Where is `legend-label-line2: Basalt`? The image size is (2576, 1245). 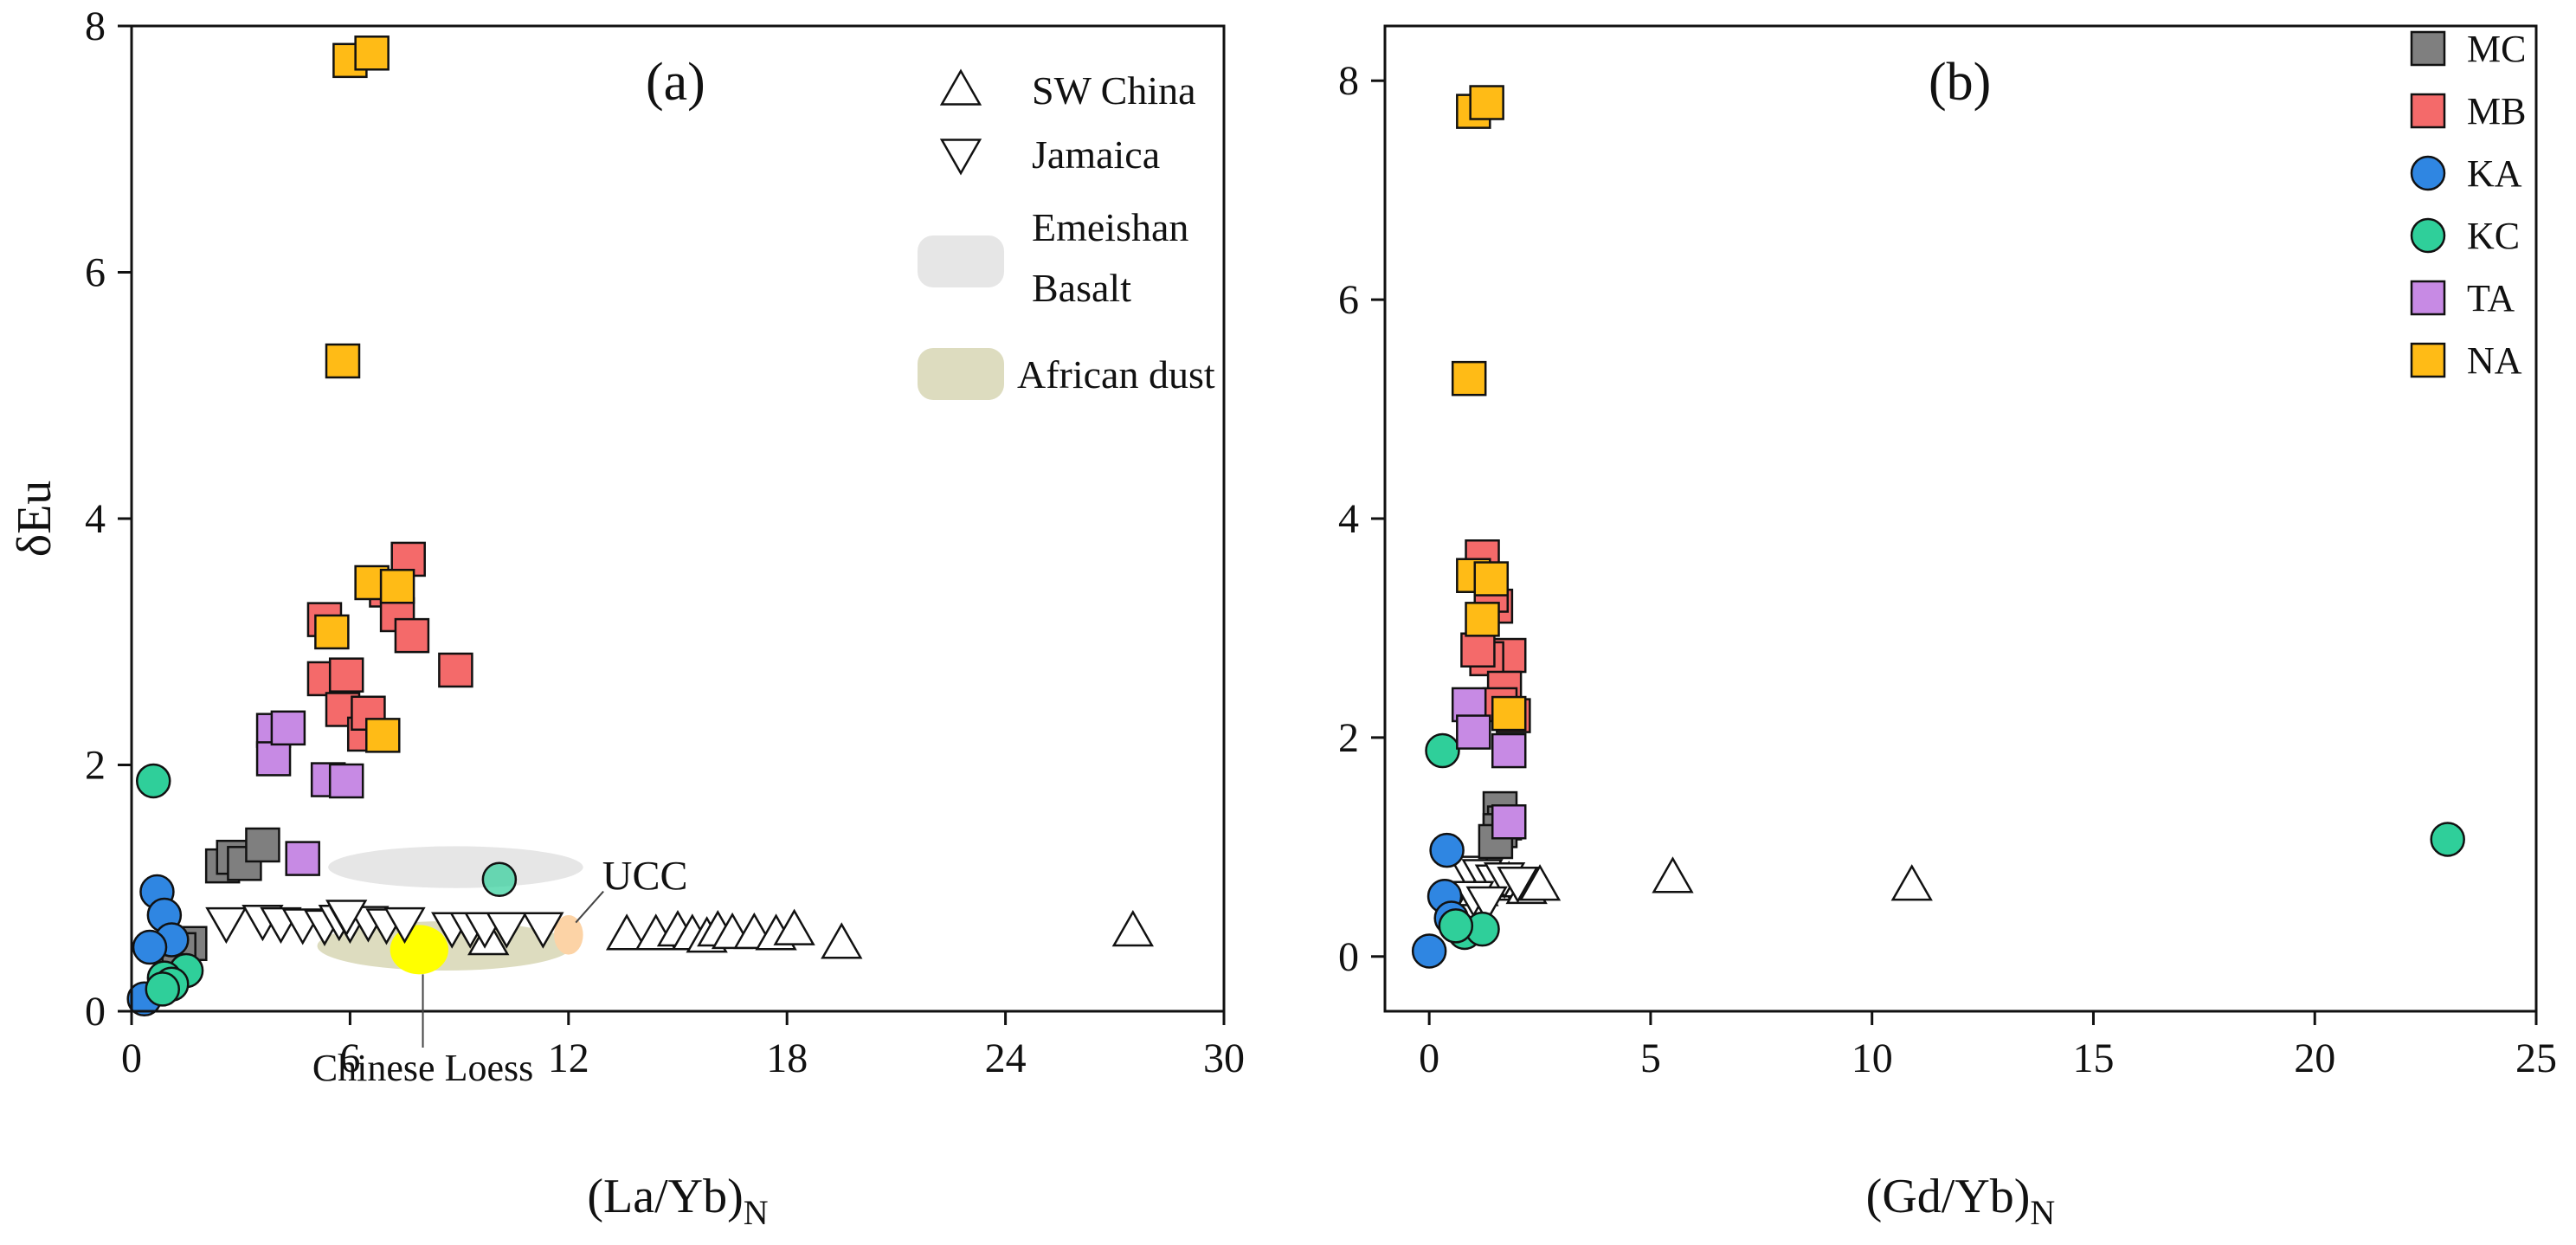 legend-label-line2: Basalt is located at coordinates (1081, 288).